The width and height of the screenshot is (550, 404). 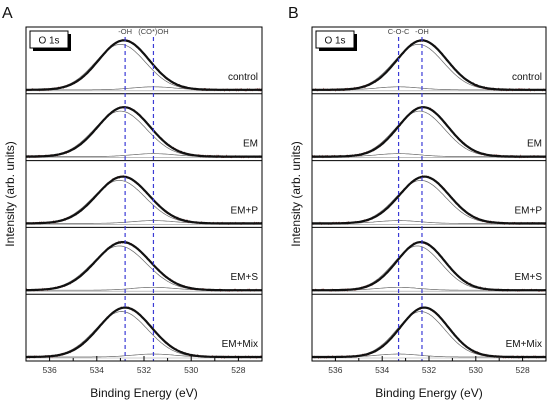 I want to click on panel-letter: B, so click(x=293, y=13).